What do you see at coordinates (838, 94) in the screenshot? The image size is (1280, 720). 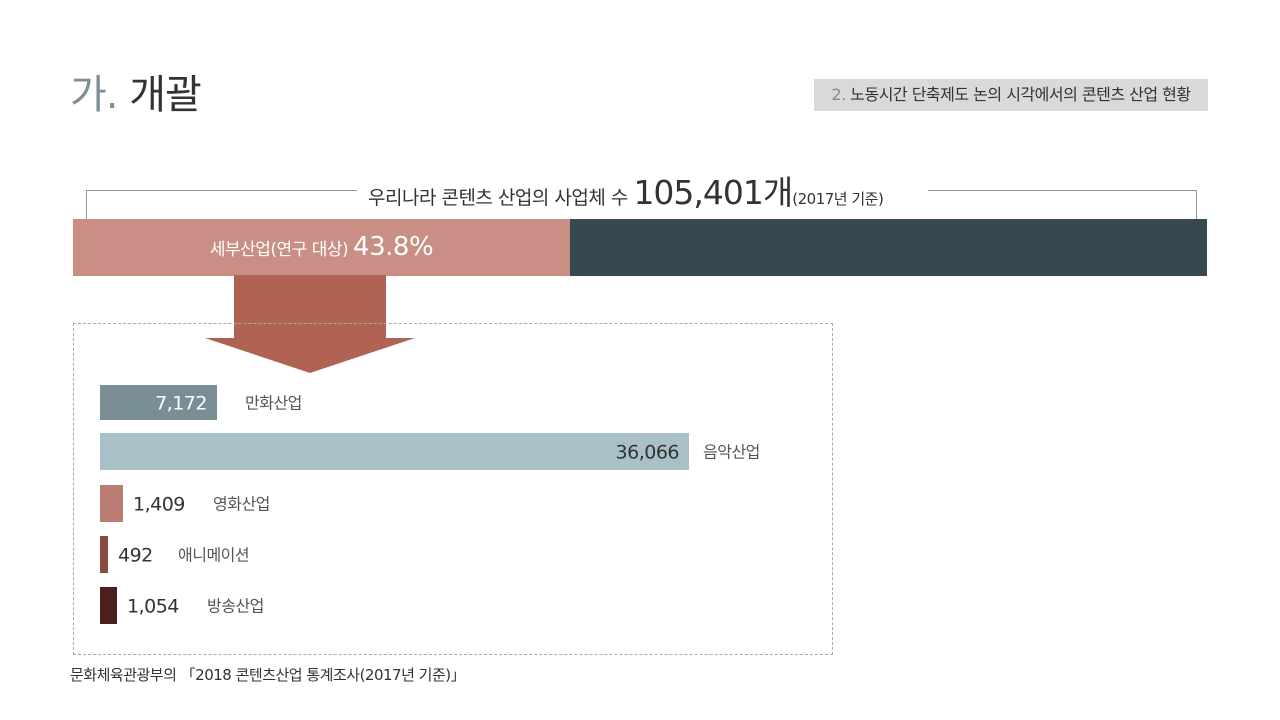 I see `section-number: 2.` at bounding box center [838, 94].